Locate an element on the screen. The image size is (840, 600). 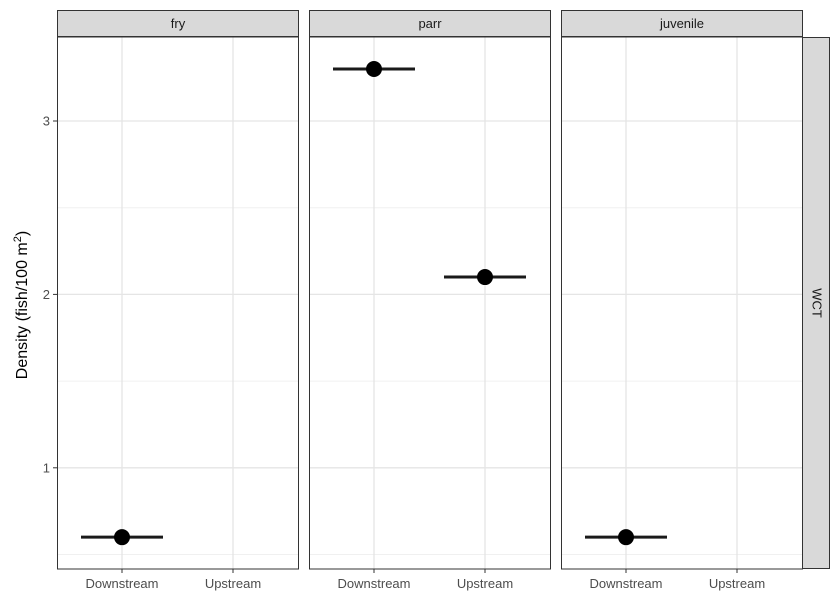
y-tick-label: 1 is located at coordinates (46, 467).